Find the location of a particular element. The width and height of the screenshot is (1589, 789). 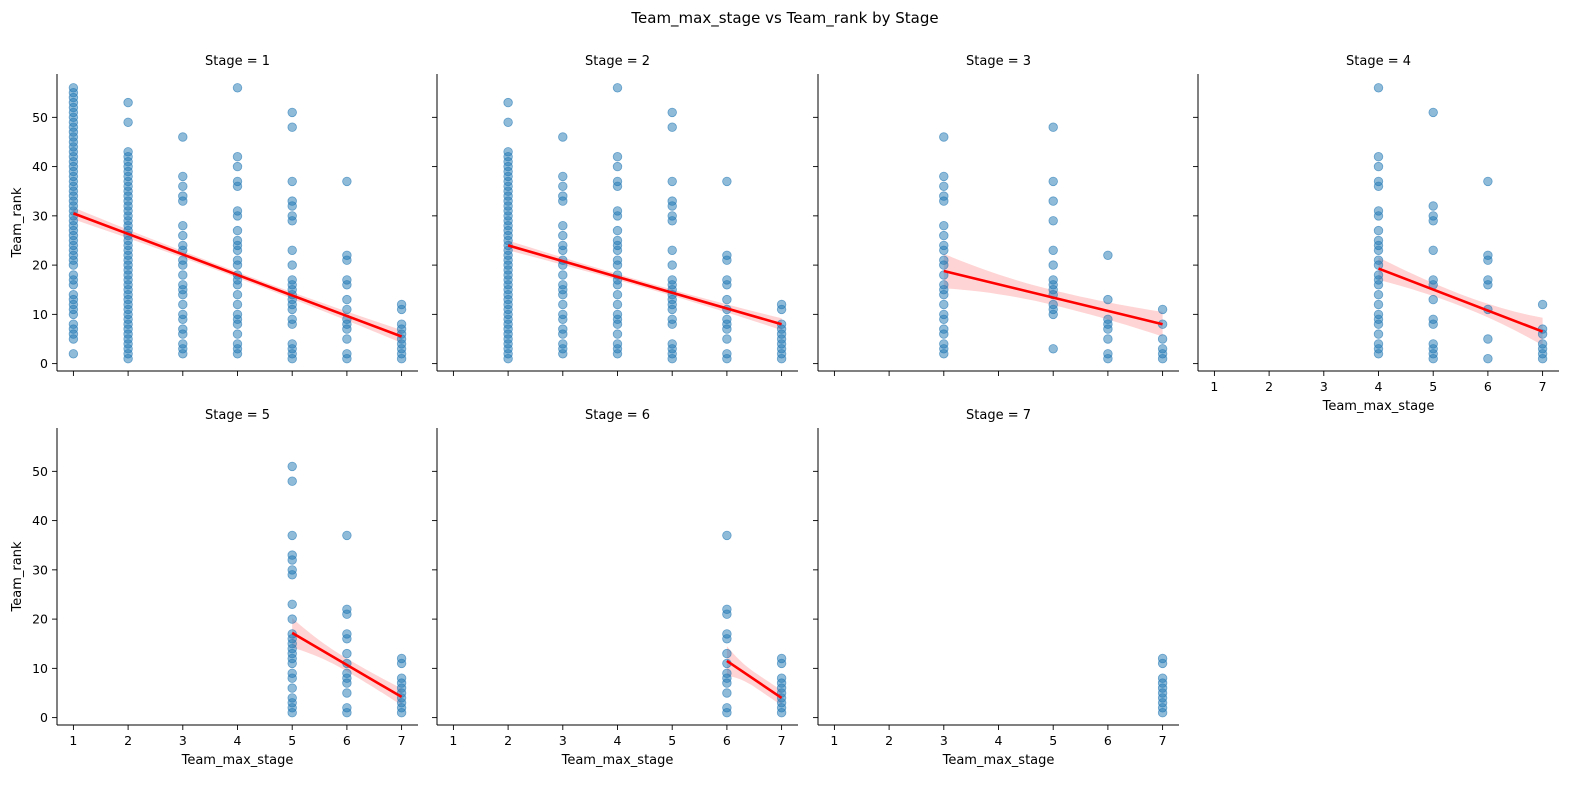

regression-ci-band is located at coordinates (754, 676).